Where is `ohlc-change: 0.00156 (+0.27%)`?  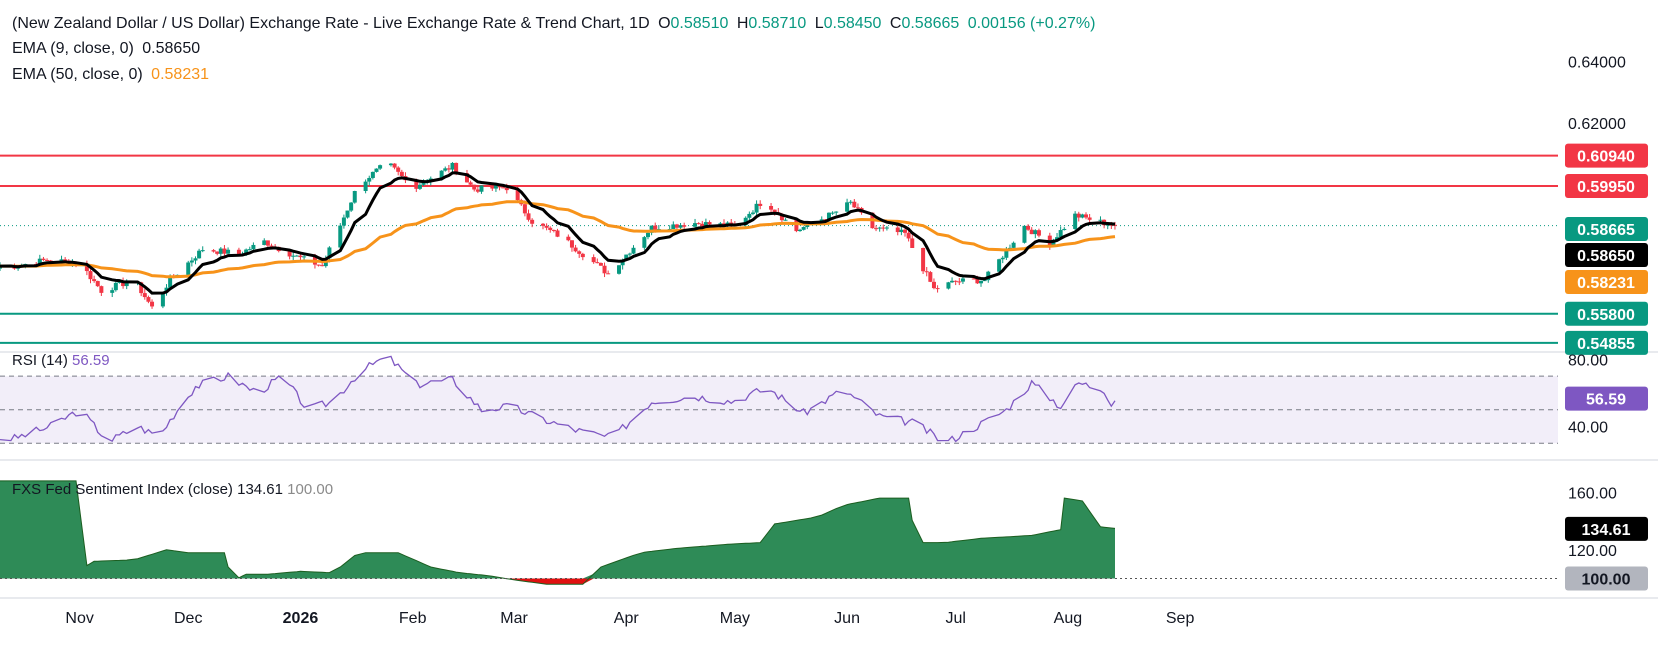 ohlc-change: 0.00156 (+0.27%) is located at coordinates (1031, 23).